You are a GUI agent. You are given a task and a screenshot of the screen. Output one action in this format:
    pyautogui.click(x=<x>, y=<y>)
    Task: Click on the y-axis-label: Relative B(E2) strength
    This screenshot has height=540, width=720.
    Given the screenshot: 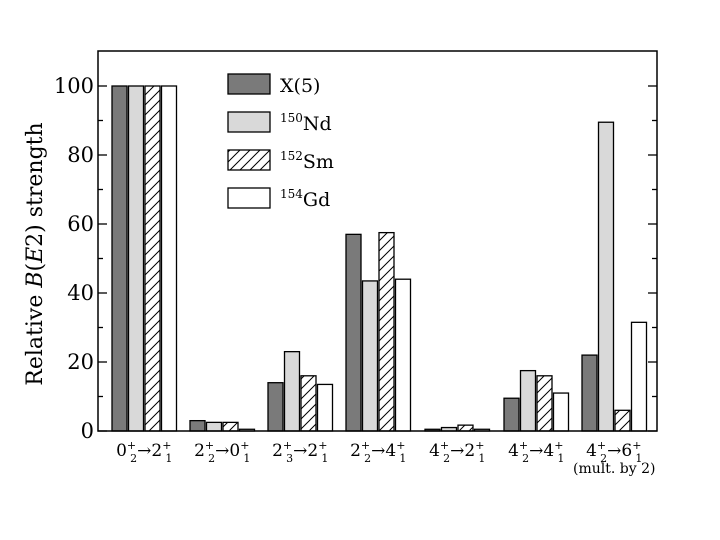 What is the action you would take?
    pyautogui.click(x=35, y=253)
    